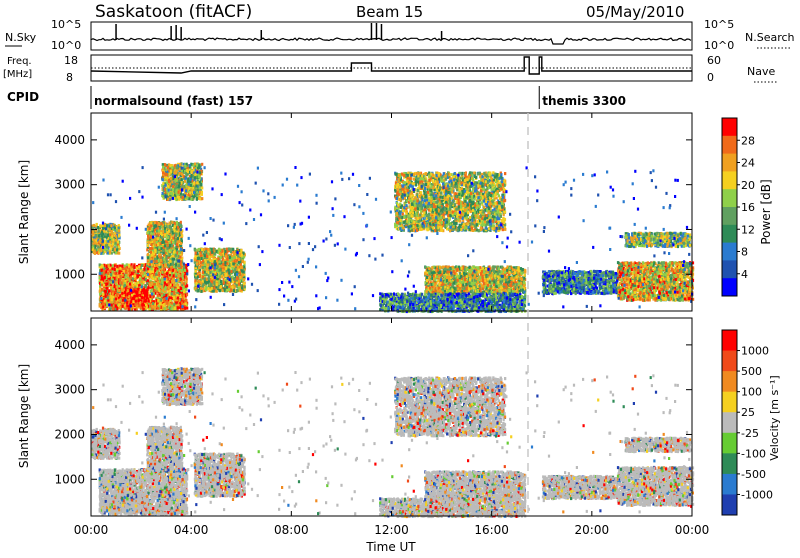  I want to click on nsky-tick-bottom: 10^0, so click(66, 45).